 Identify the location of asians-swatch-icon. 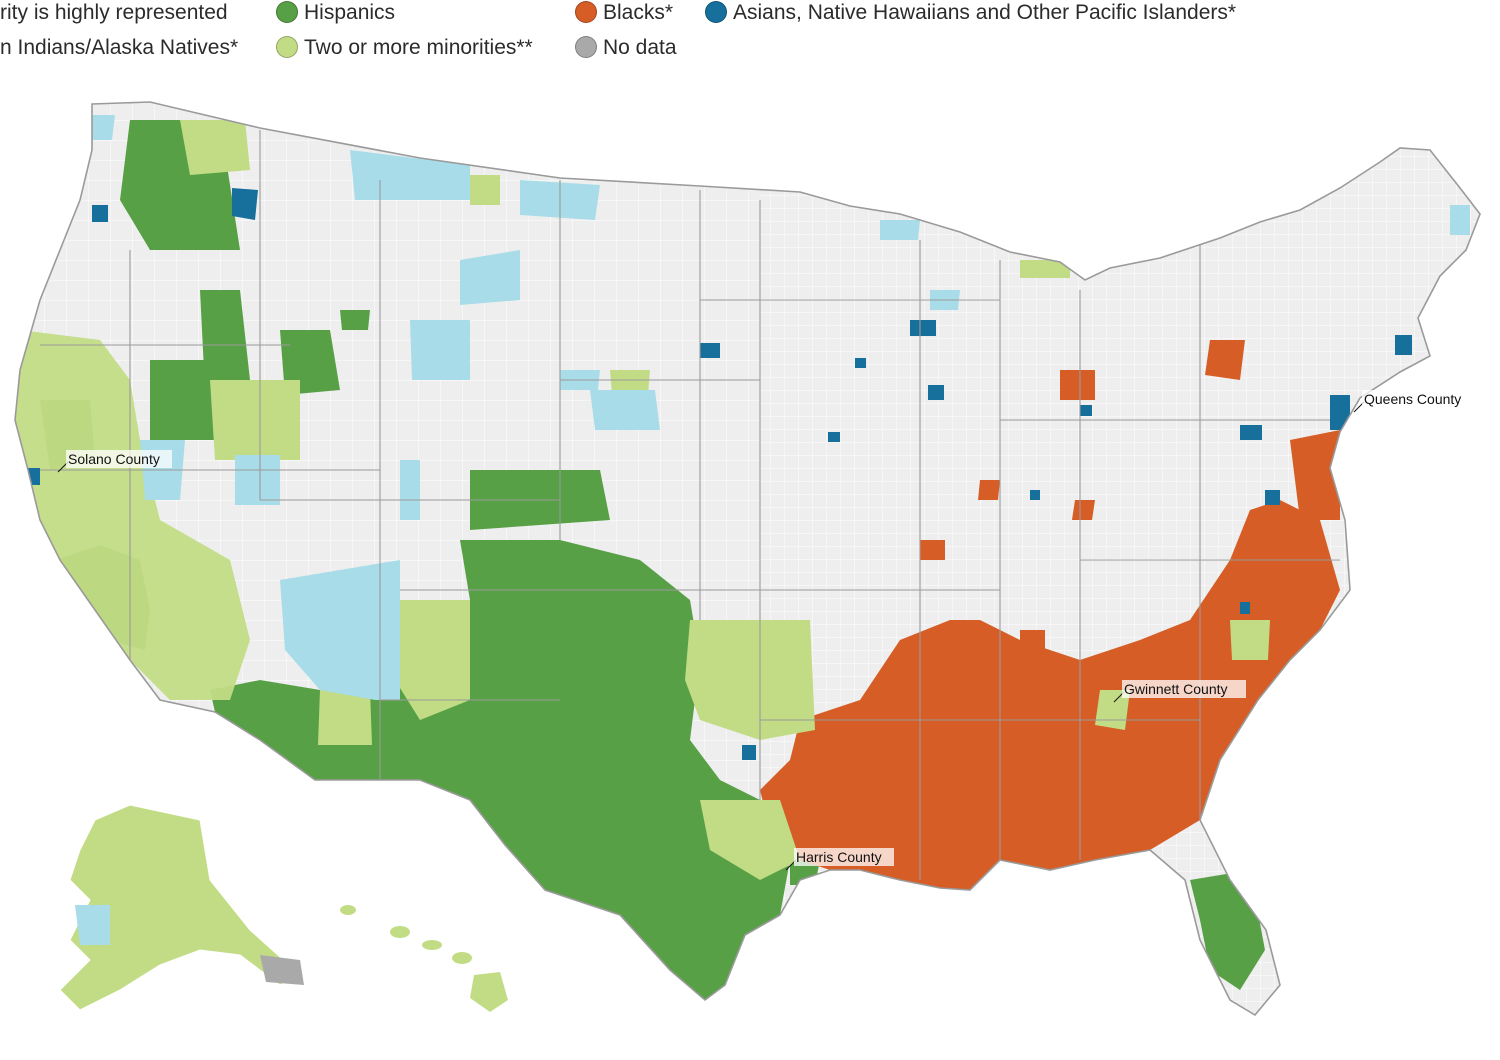
(716, 12).